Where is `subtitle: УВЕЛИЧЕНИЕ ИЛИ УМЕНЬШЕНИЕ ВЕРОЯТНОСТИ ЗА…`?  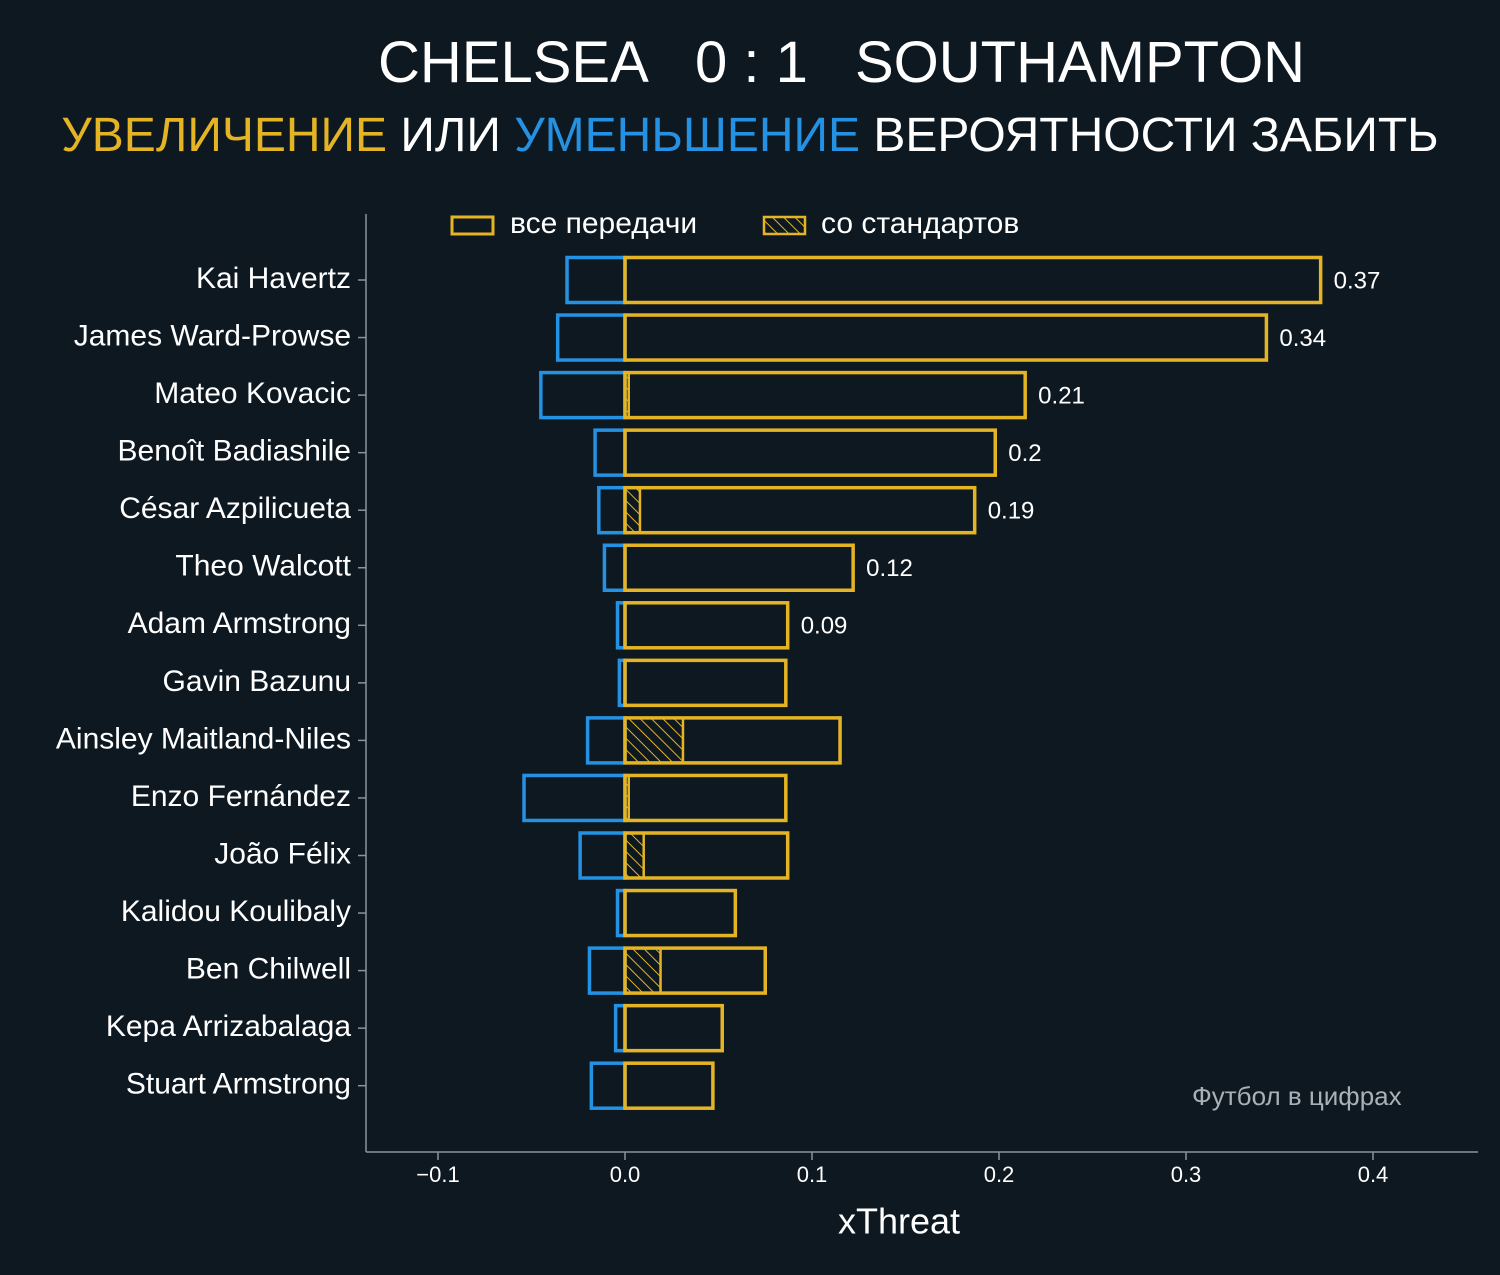 subtitle: УВЕЛИЧЕНИЕ ИЛИ УМЕНЬШЕНИЕ ВЕРОЯТНОСТИ ЗА… is located at coordinates (750, 136).